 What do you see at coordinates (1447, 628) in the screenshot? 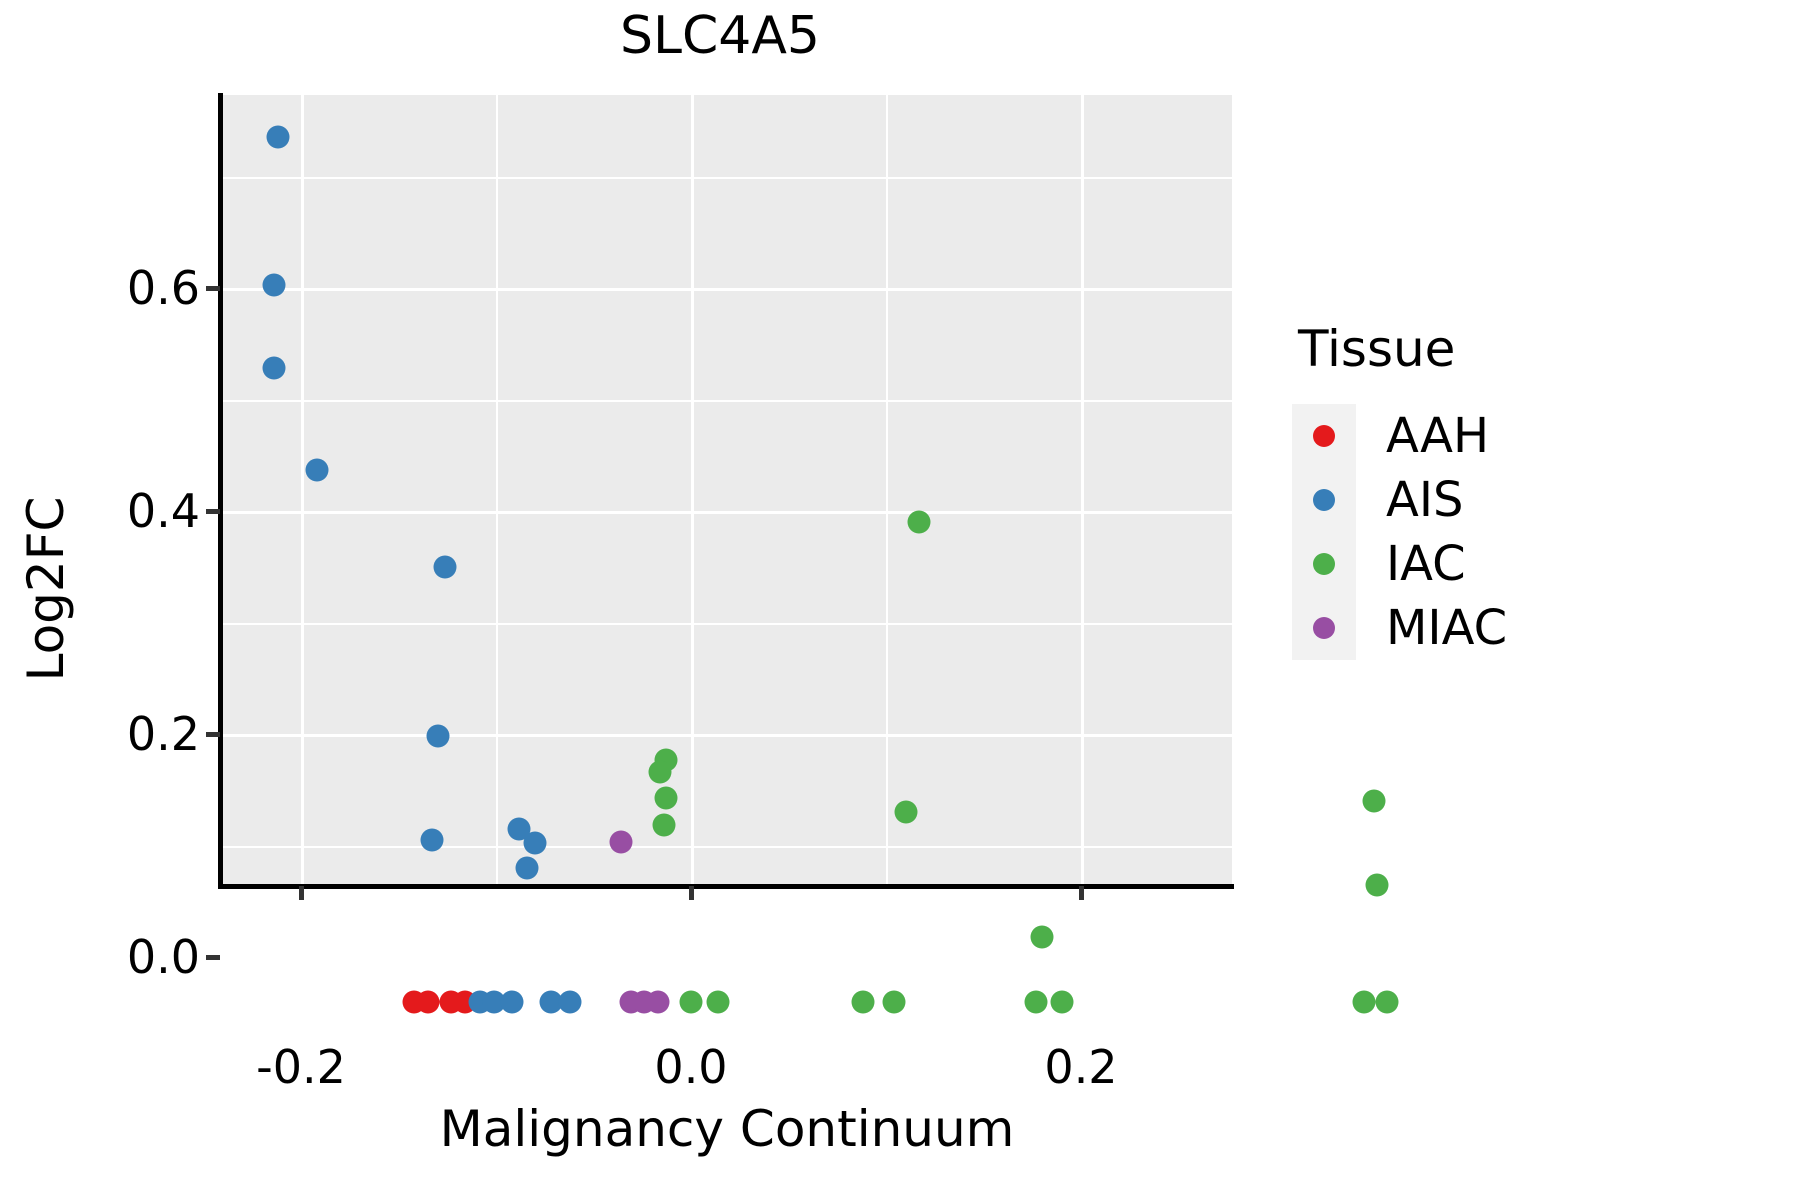
I see `legend-label: MIAC` at bounding box center [1447, 628].